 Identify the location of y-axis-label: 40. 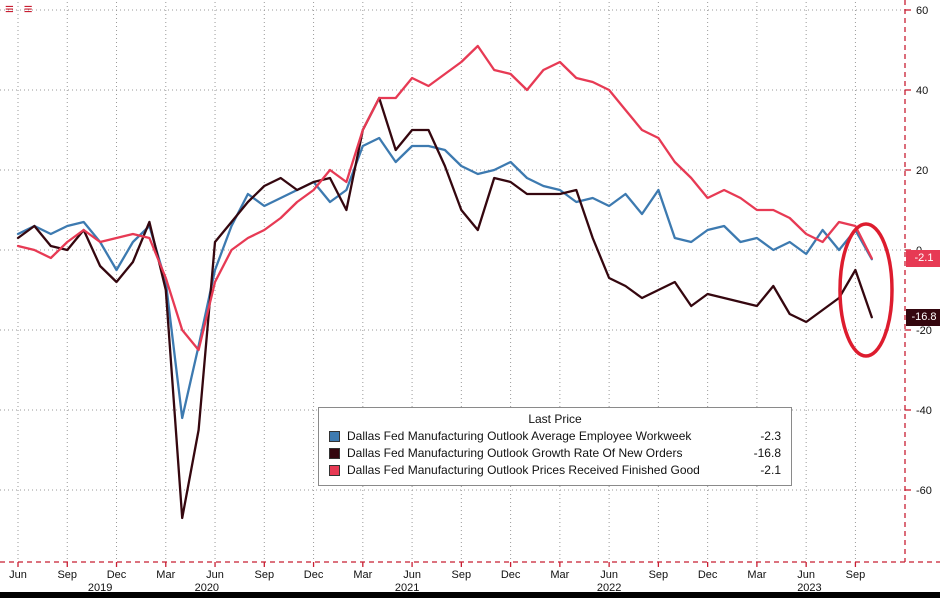
(922, 91).